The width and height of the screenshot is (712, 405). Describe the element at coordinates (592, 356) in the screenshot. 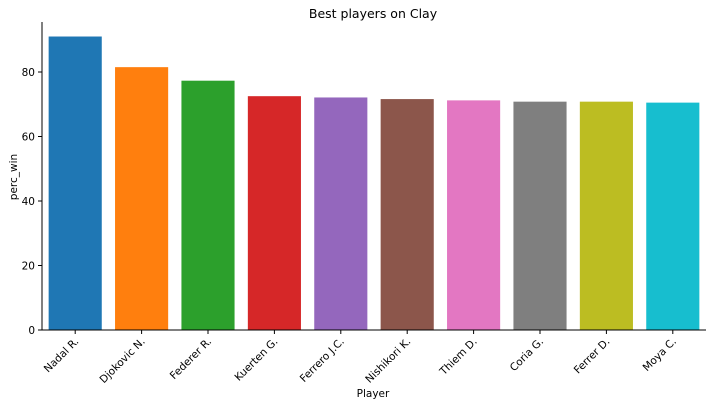

I see `x-tick-label: Ferrer D.` at that location.